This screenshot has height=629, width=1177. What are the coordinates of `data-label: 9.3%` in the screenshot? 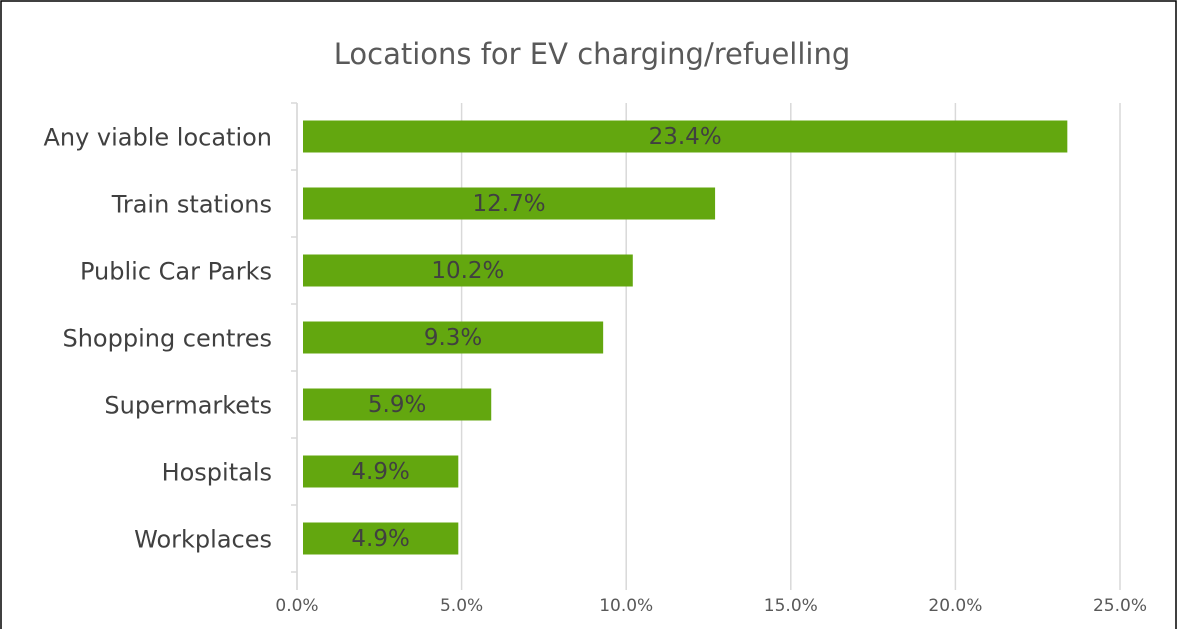 It's located at (453, 338).